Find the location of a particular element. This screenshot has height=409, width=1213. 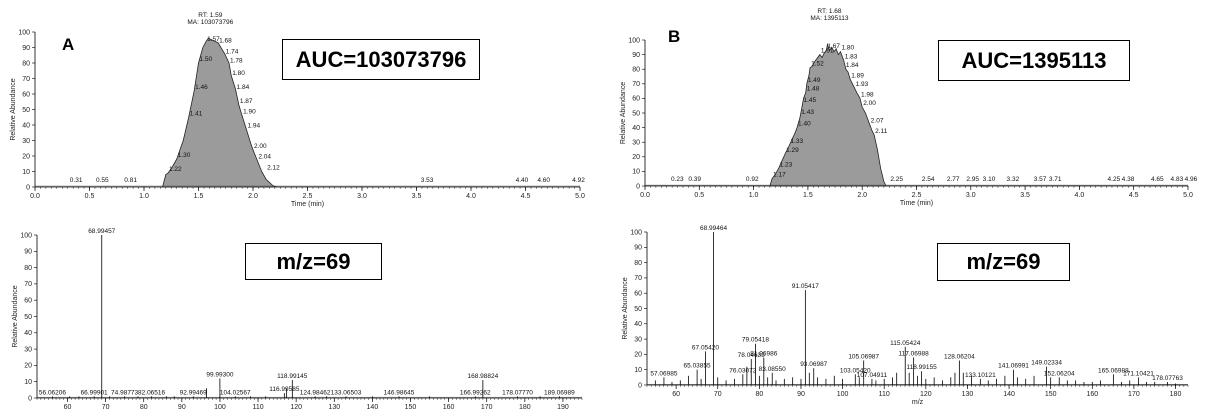

x-tick-label: 2.0 is located at coordinates (862, 195).